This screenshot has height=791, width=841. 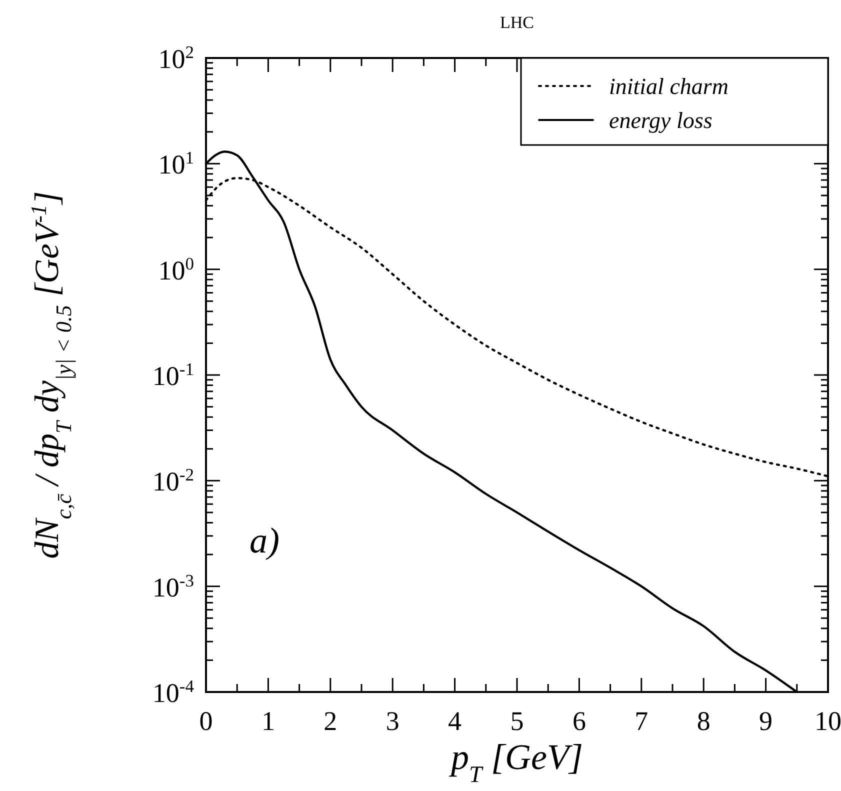 What do you see at coordinates (827, 721) in the screenshot?
I see `x-tick-label: 10` at bounding box center [827, 721].